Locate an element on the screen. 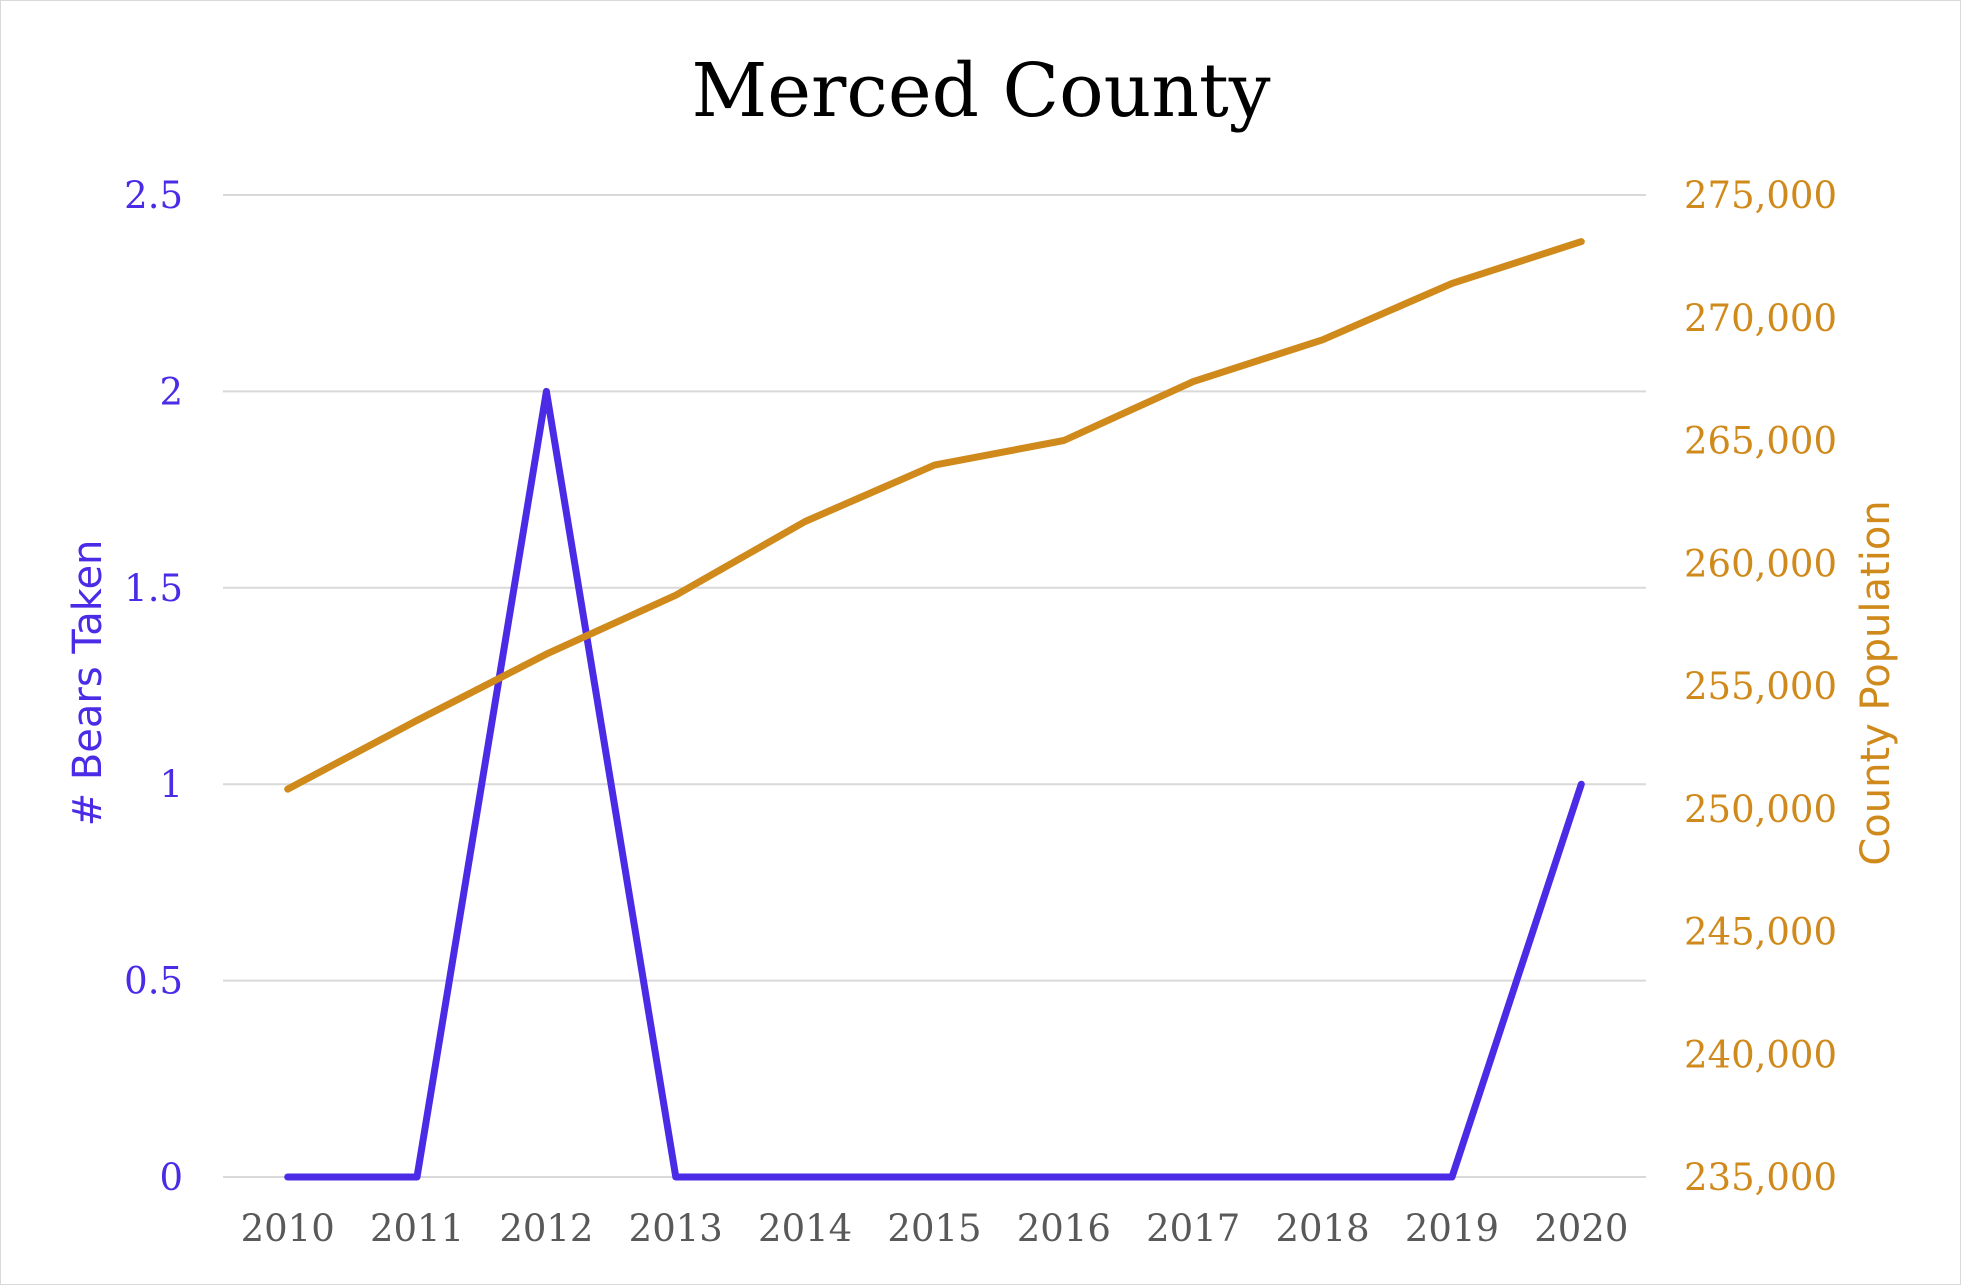  right-tick-label: 270,000 is located at coordinates (1760, 318).